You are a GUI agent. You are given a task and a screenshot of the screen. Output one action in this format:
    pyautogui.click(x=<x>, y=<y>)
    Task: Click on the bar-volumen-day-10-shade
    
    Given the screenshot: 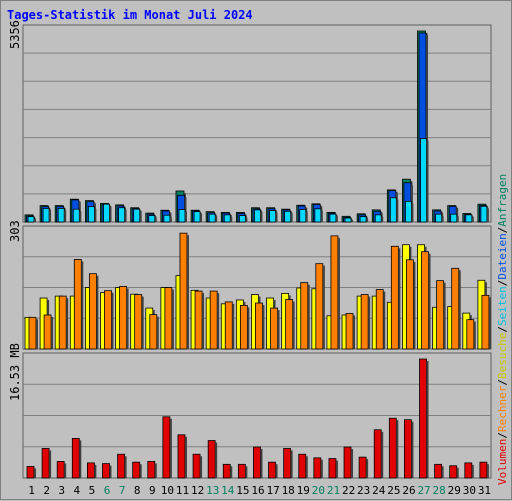 What is the action you would take?
    pyautogui.click(x=170, y=448)
    